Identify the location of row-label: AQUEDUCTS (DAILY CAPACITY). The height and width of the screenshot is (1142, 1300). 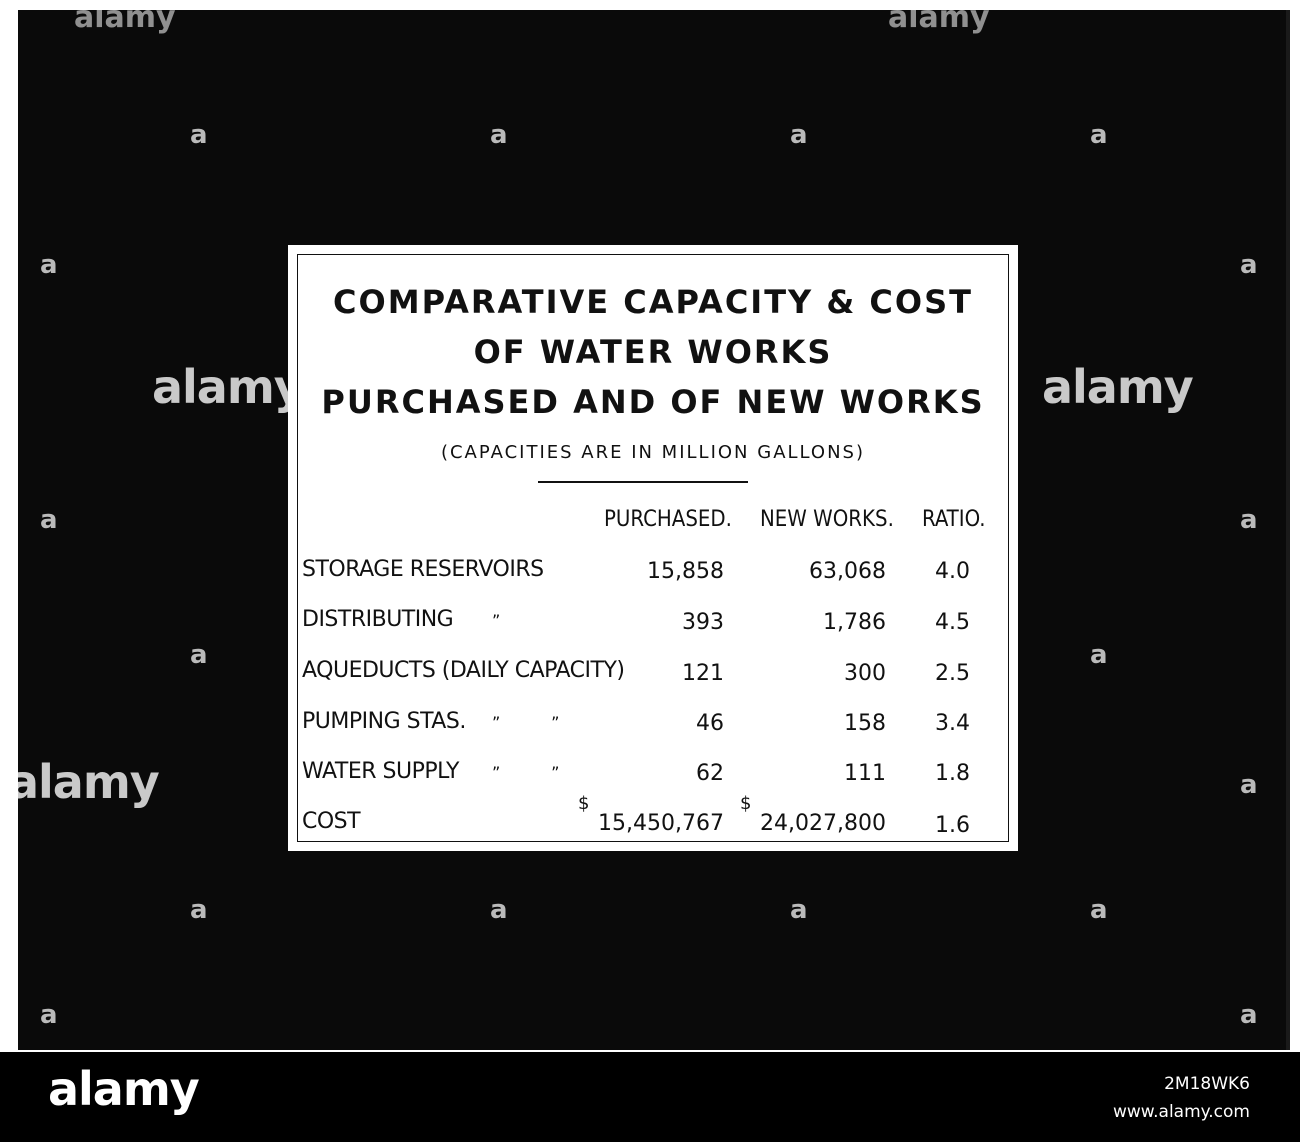
(463, 670).